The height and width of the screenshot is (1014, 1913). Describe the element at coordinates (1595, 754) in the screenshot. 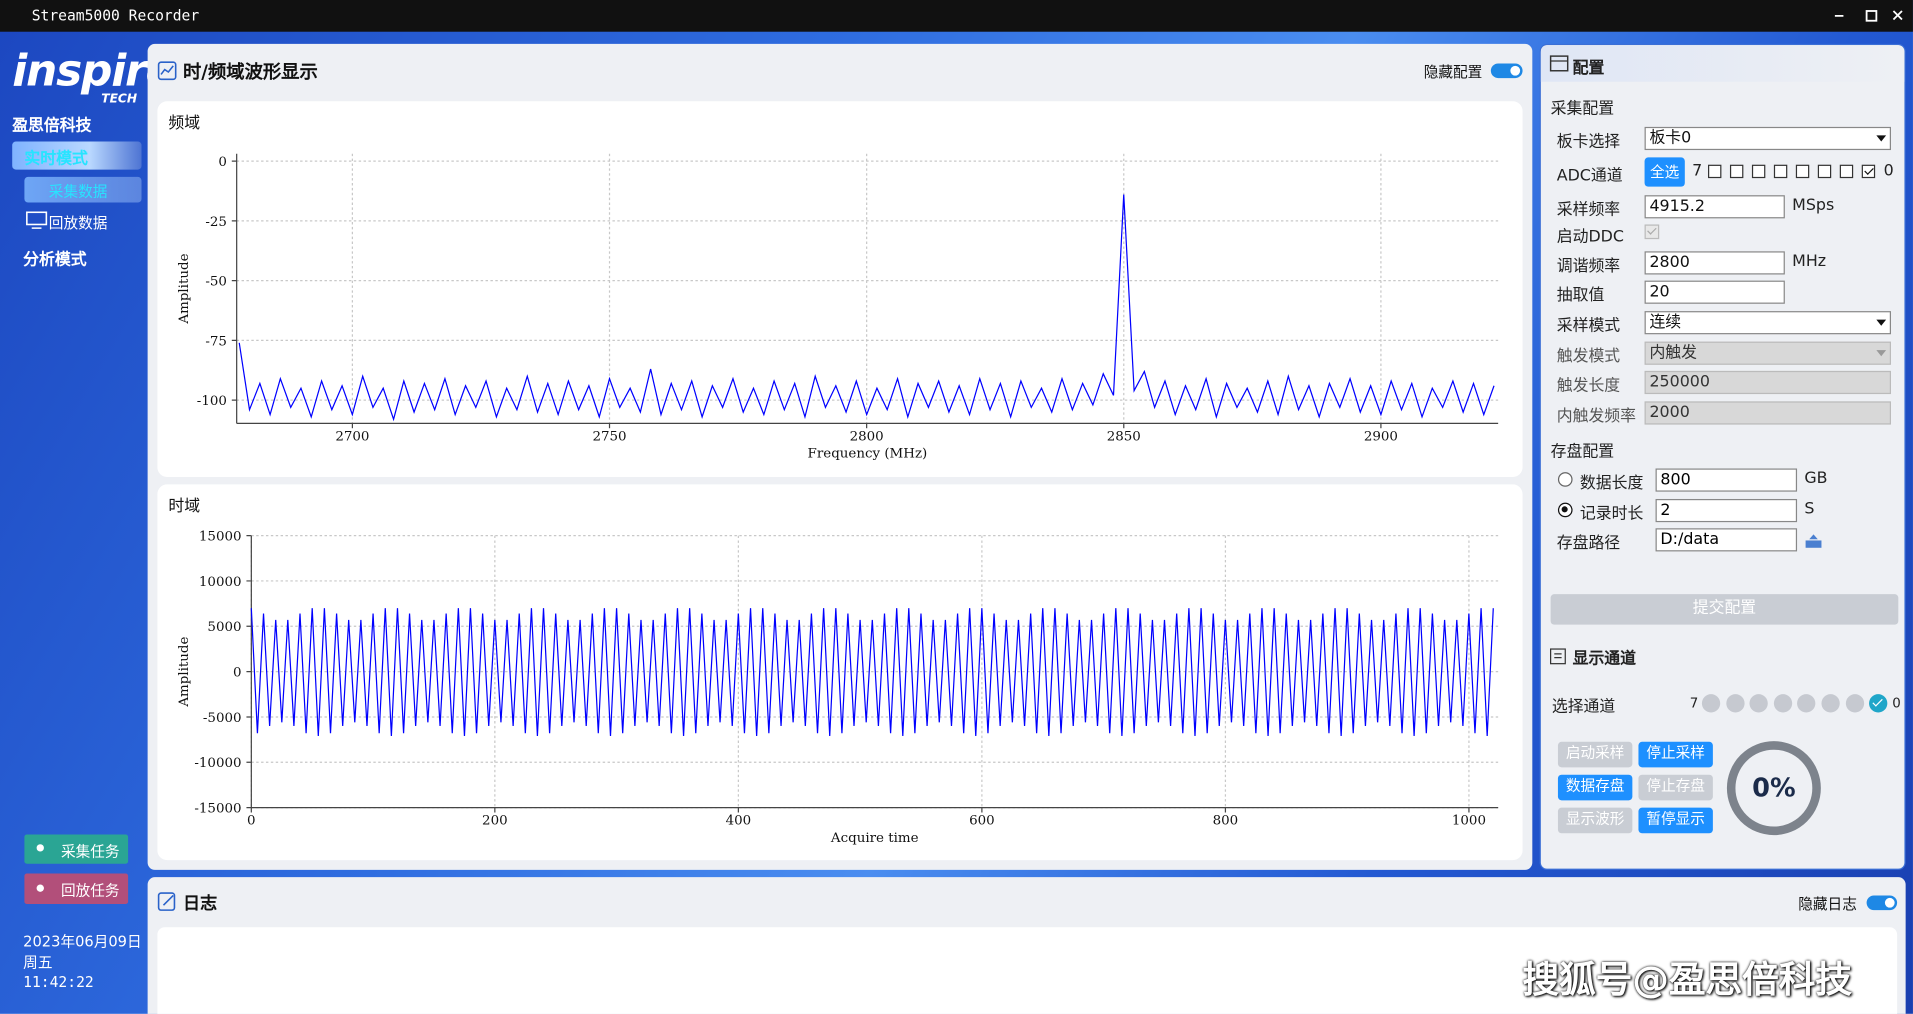

I see `action-button: 启动采样` at that location.